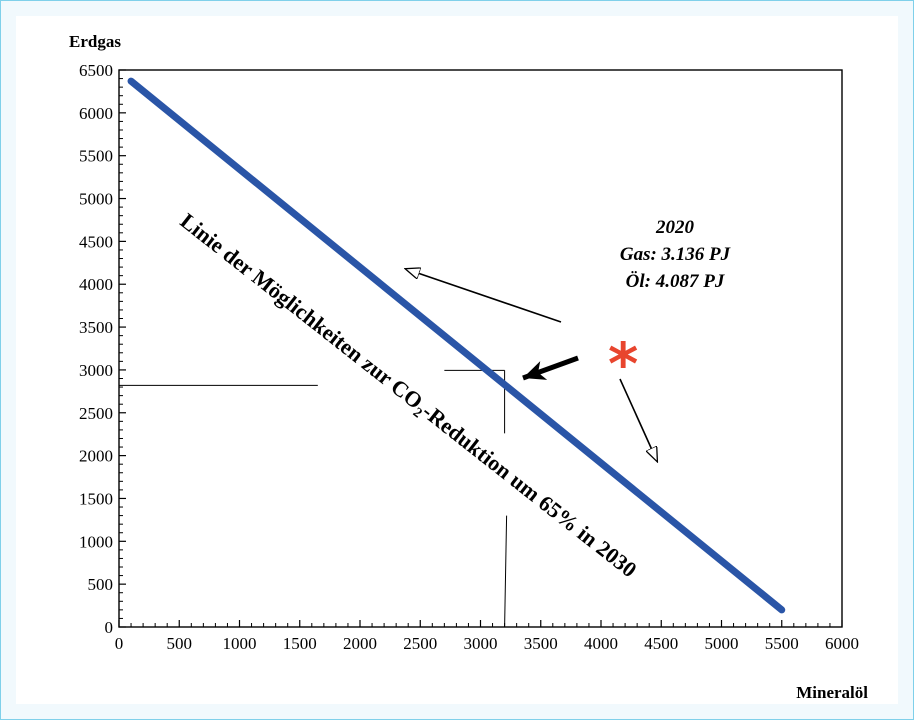 This screenshot has width=914, height=720. Describe the element at coordinates (782, 643) in the screenshot. I see `x-tick-label: 5500` at that location.